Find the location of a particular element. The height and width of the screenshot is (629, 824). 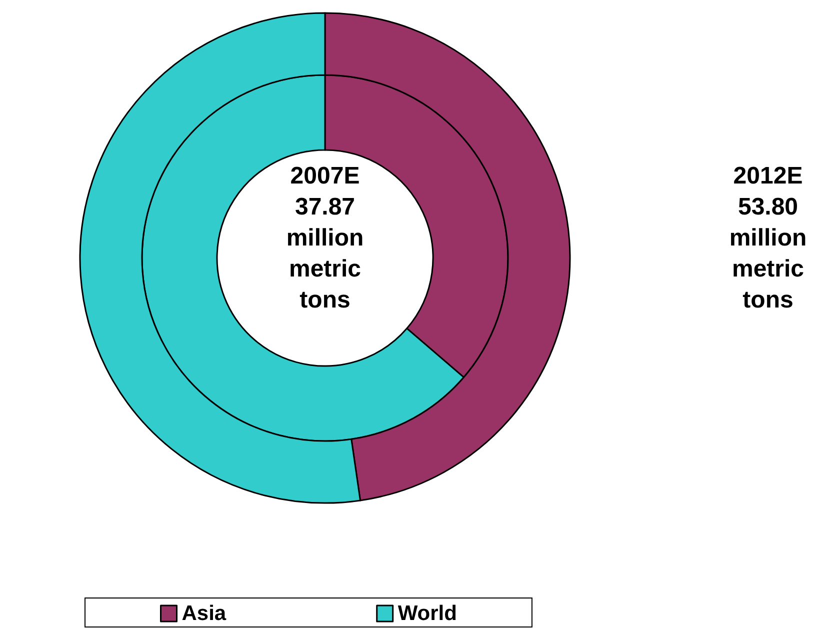

text: 2012E 53.80 million metric tons is located at coordinates (768, 238).